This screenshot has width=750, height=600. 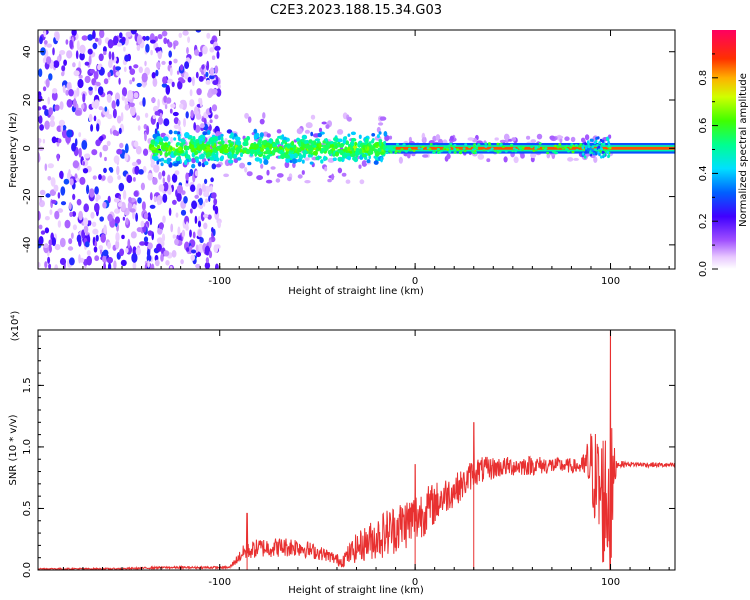 What do you see at coordinates (415, 582) in the screenshot?
I see `snr-xtick-label: 0` at bounding box center [415, 582].